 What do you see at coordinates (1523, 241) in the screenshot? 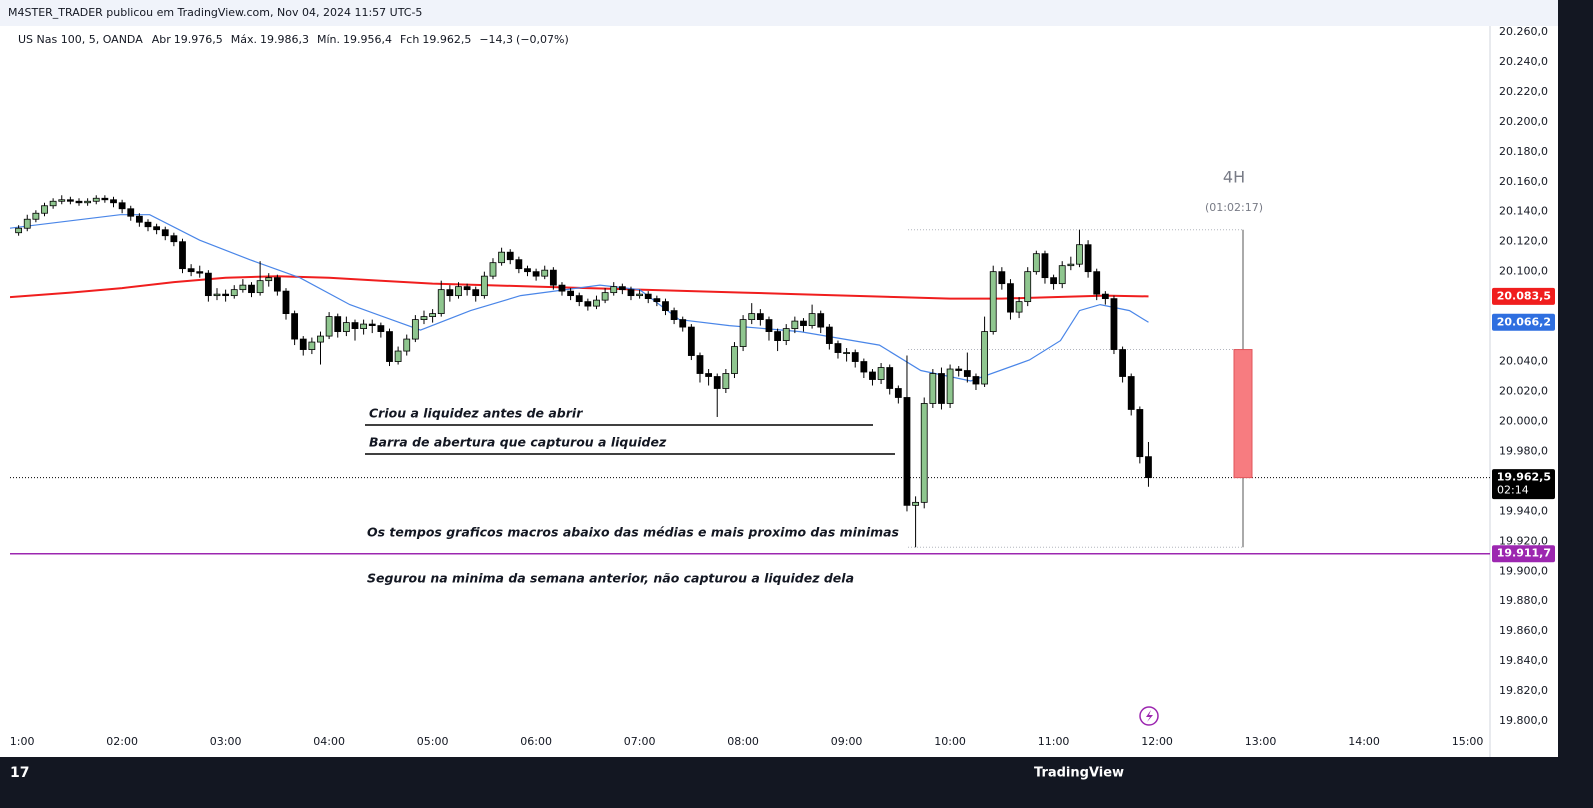
I see `y-tick-label: 20.120,0` at bounding box center [1523, 241].